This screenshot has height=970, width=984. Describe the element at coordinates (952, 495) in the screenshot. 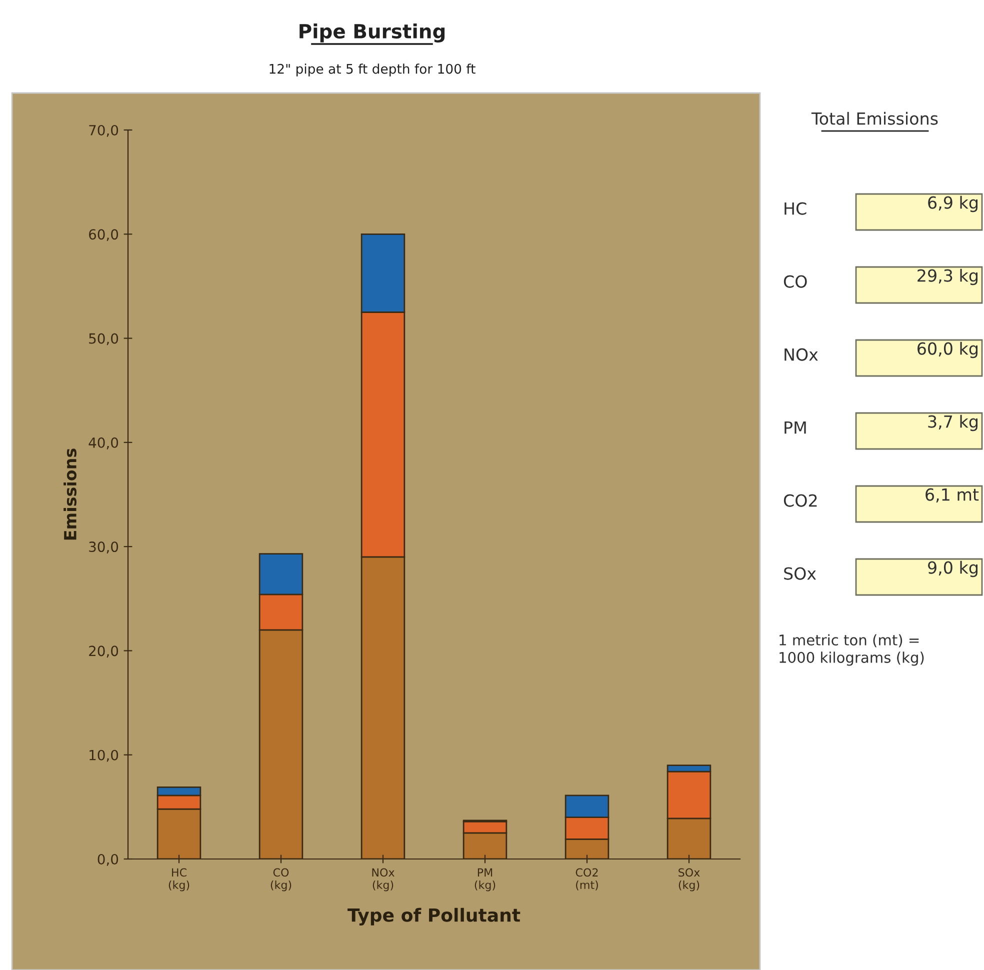

I see `text: 6,1 mt` at that location.